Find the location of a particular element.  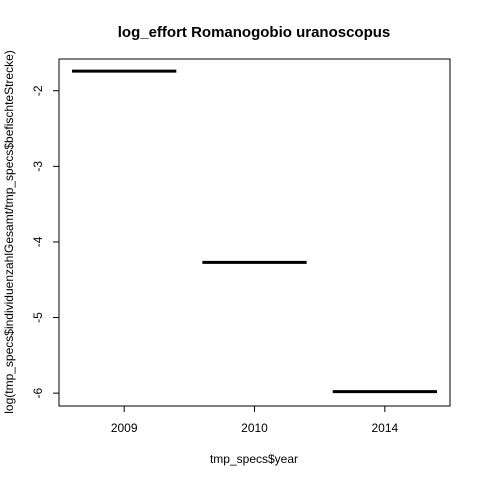

chart-title: log_effort Romanogobio uranoscopus is located at coordinates (254, 32).